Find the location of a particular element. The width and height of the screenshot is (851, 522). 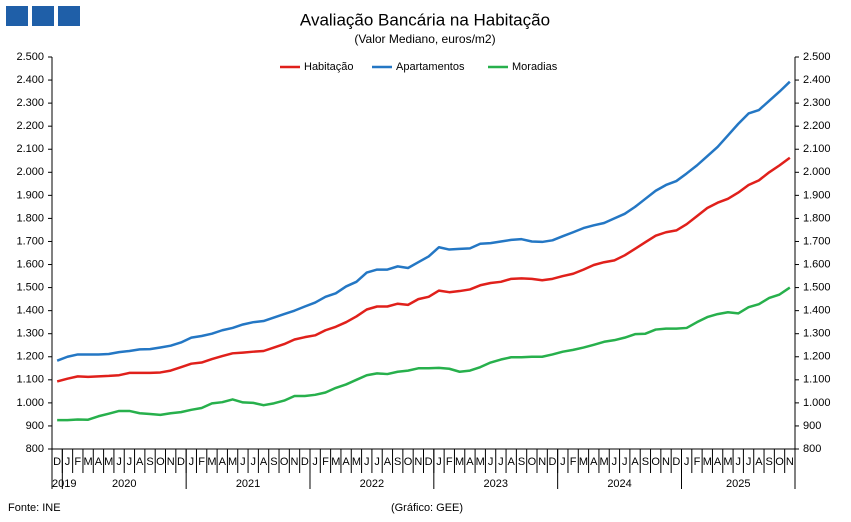

y2-tick-label: 2.500 is located at coordinates (817, 57).